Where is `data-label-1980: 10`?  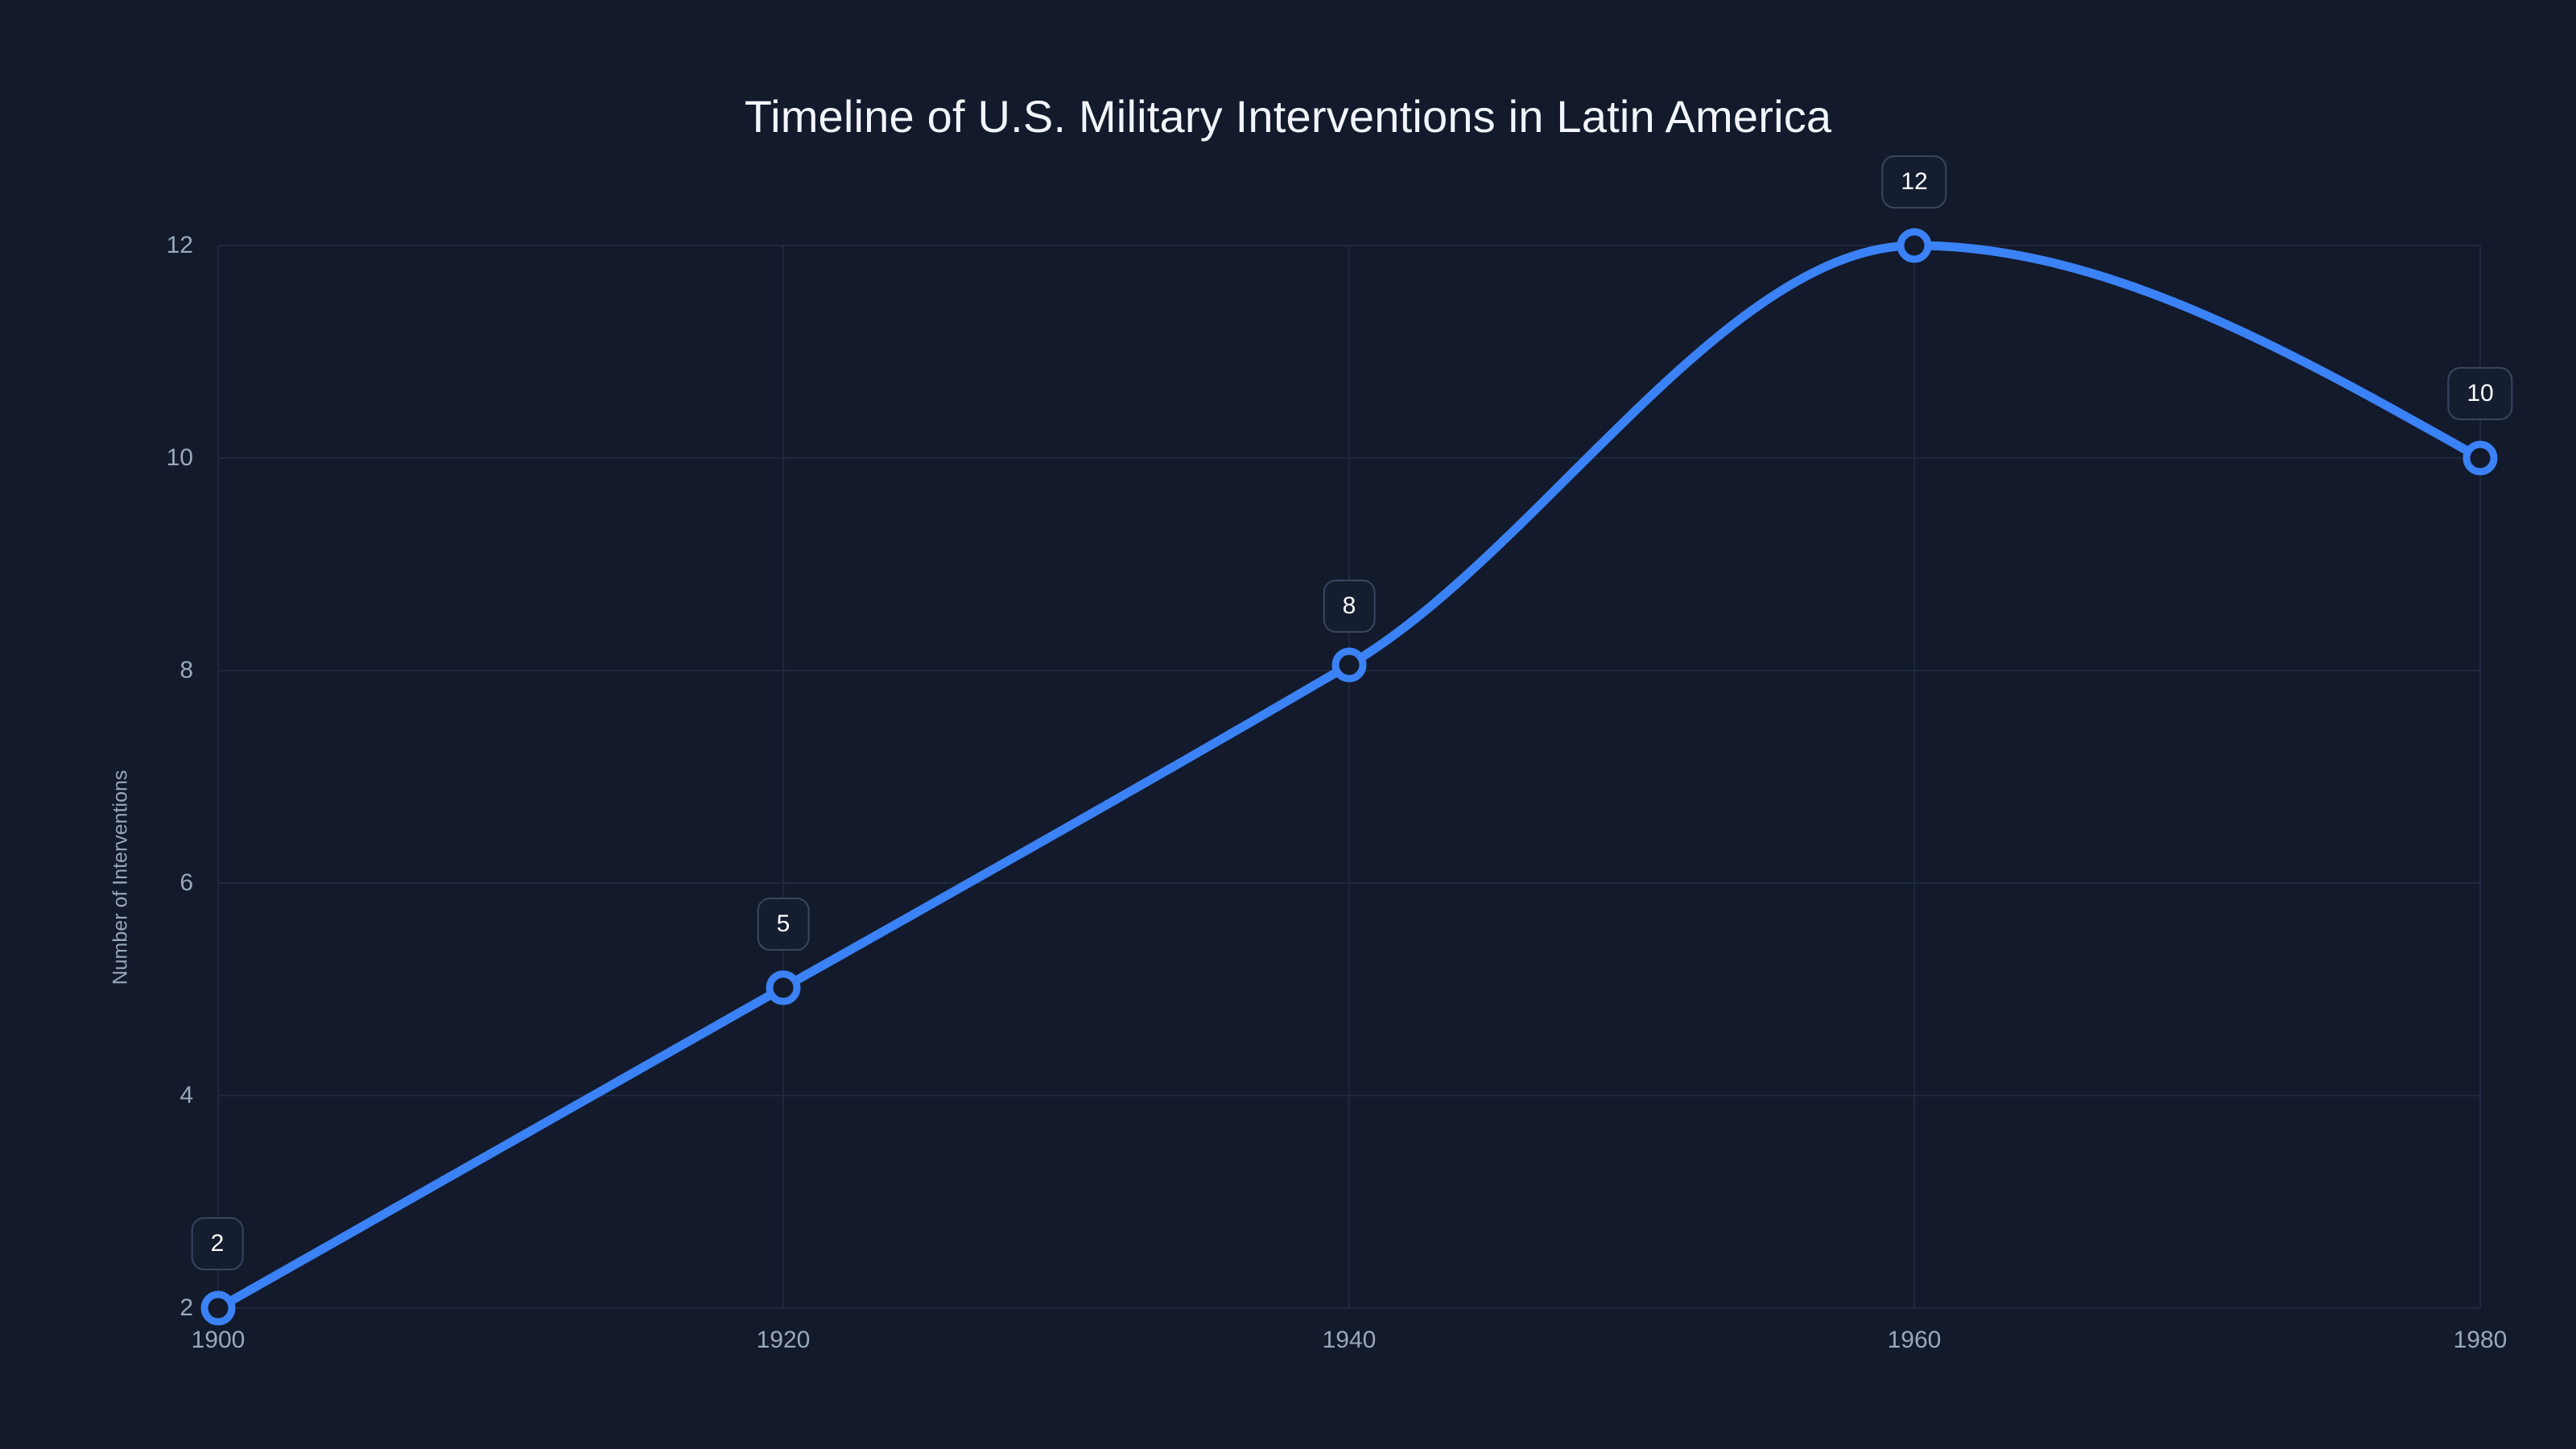
data-label-1980: 10 is located at coordinates (2480, 393).